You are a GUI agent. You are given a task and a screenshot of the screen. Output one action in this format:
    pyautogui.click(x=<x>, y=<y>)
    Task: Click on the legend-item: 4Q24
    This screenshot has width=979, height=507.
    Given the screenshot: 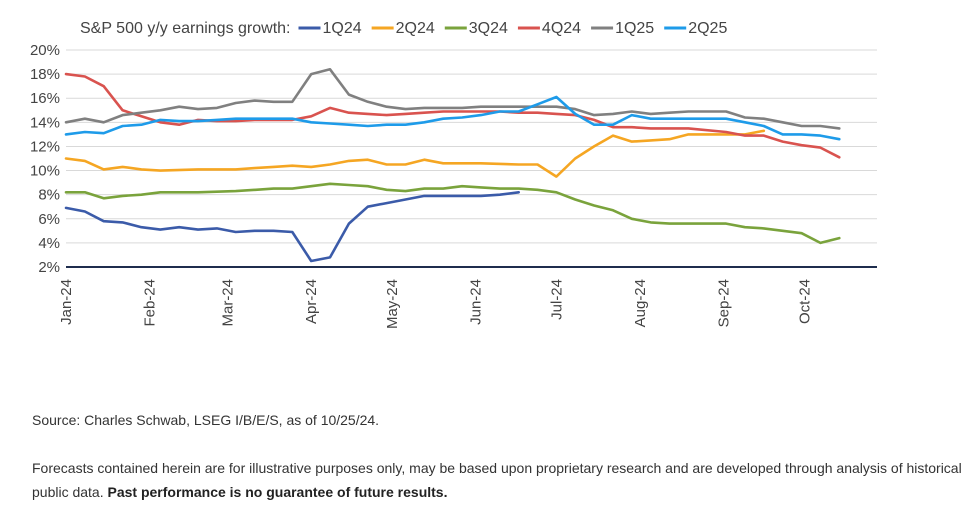 What is the action you would take?
    pyautogui.click(x=561, y=28)
    